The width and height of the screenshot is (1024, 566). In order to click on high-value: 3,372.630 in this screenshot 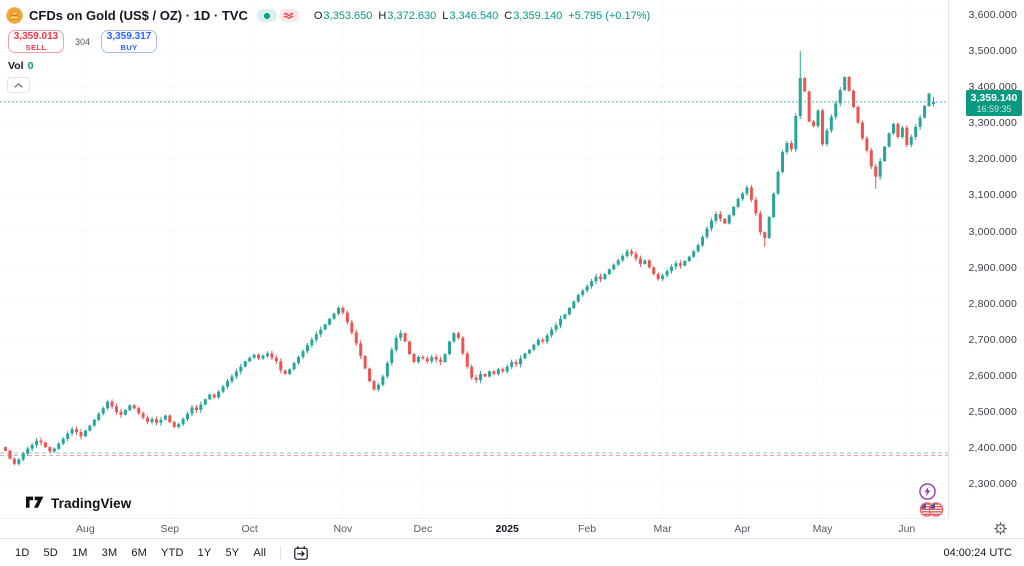, I will do `click(412, 15)`.